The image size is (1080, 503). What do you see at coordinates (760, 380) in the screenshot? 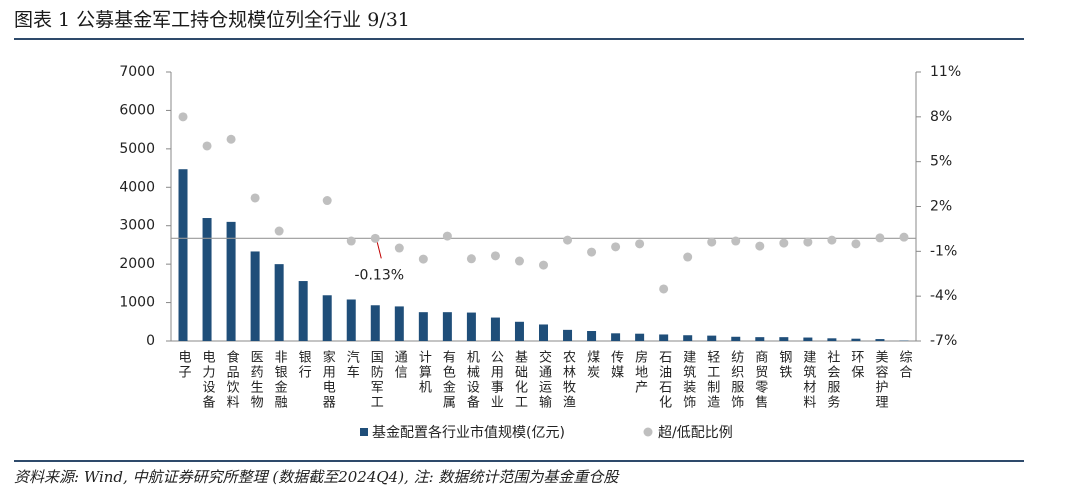
I see `x-tick-label: 商贸零售` at bounding box center [760, 380].